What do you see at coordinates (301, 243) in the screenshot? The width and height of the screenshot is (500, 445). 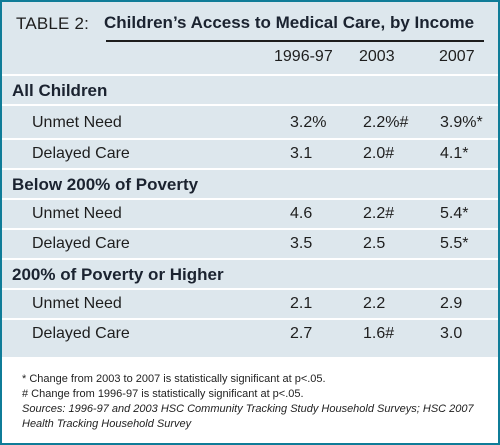 I see `table-cell: 3.5` at bounding box center [301, 243].